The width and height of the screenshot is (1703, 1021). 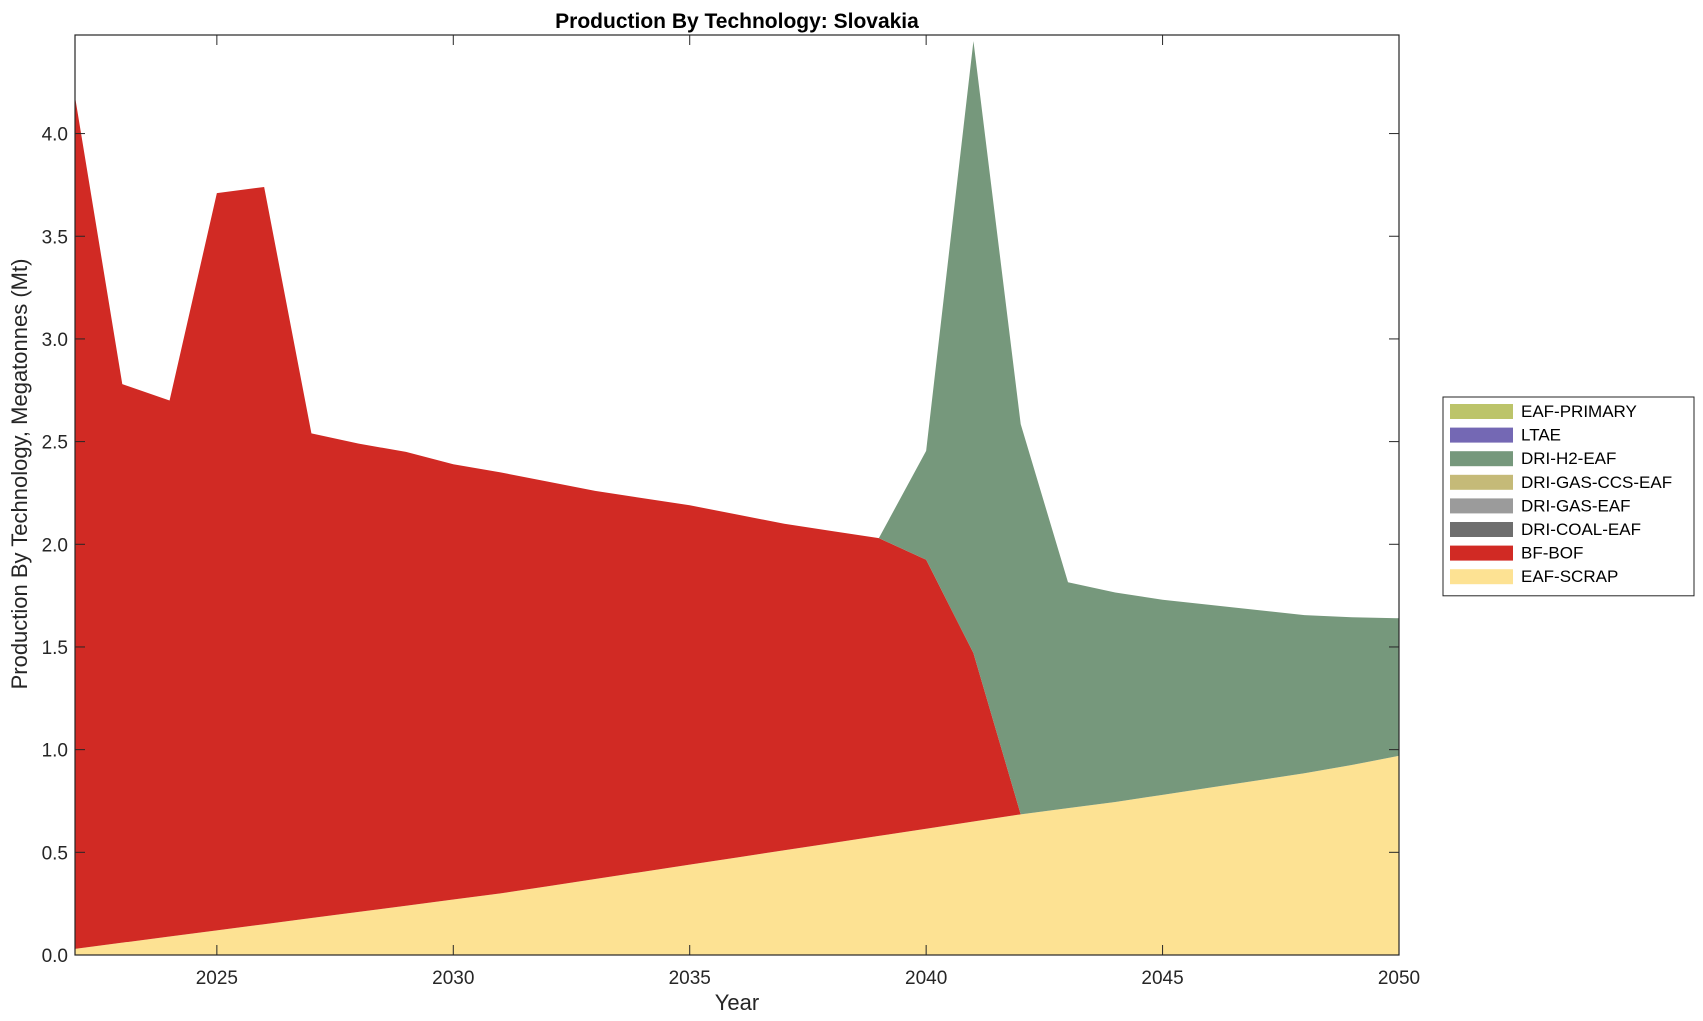 I want to click on legend-swatch-bf-bof, so click(x=1481, y=553).